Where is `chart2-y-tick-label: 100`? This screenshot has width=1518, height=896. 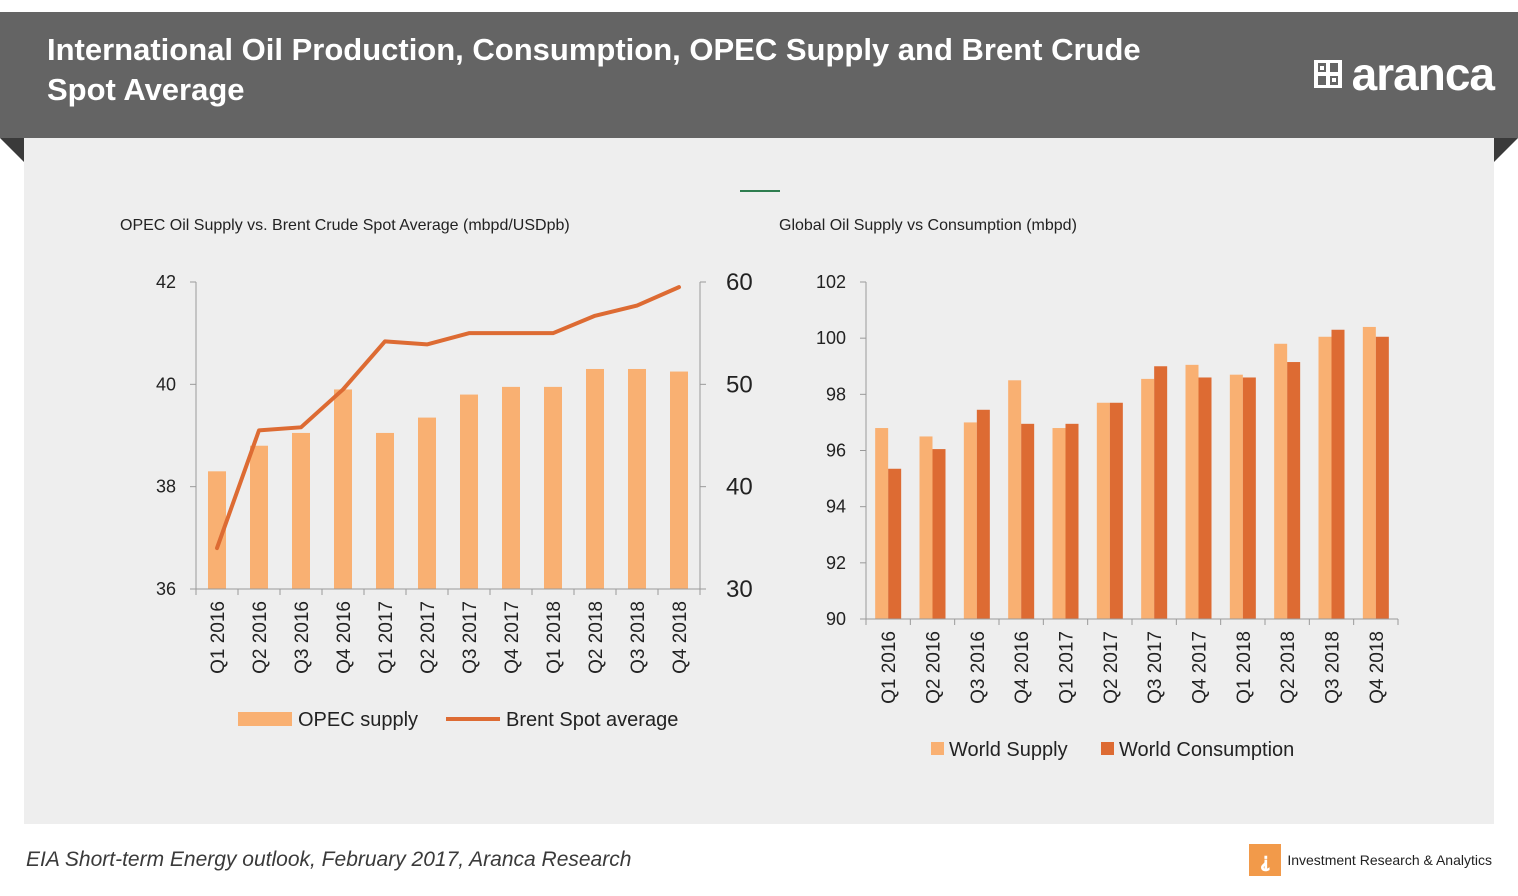 chart2-y-tick-label: 100 is located at coordinates (831, 338).